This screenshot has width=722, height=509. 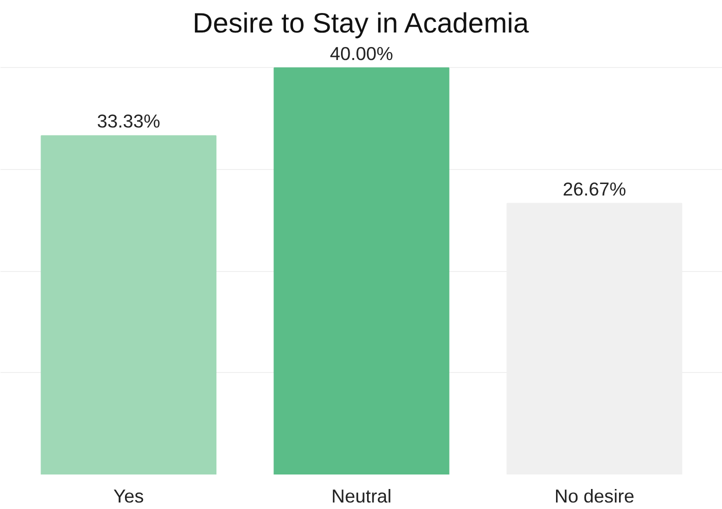 What do you see at coordinates (361, 496) in the screenshot?
I see `x-tick-label: Neutral` at bounding box center [361, 496].